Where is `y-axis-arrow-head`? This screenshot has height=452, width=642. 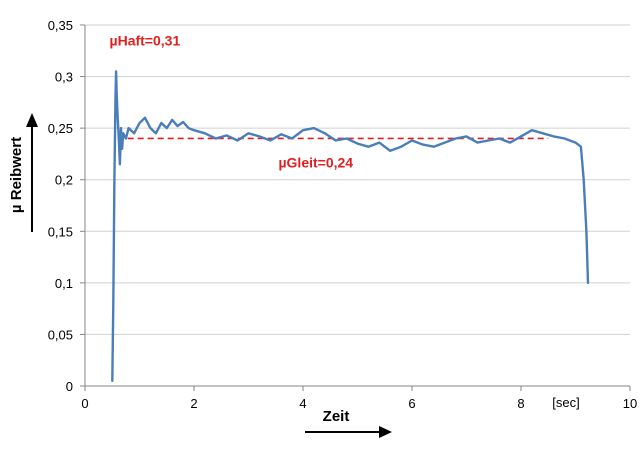
y-axis-arrow-head is located at coordinates (32, 120).